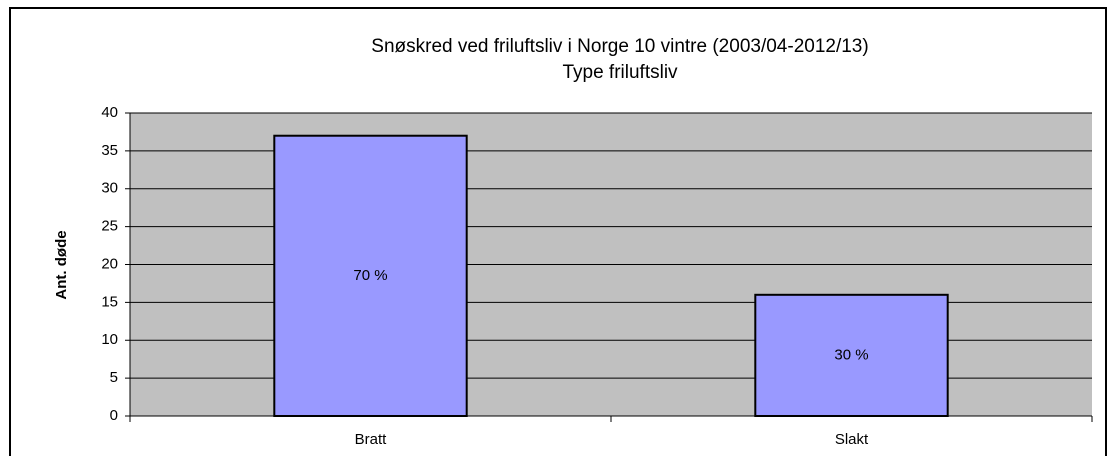 The height and width of the screenshot is (456, 1112). Describe the element at coordinates (109, 263) in the screenshot. I see `y-tick-label: 20` at that location.